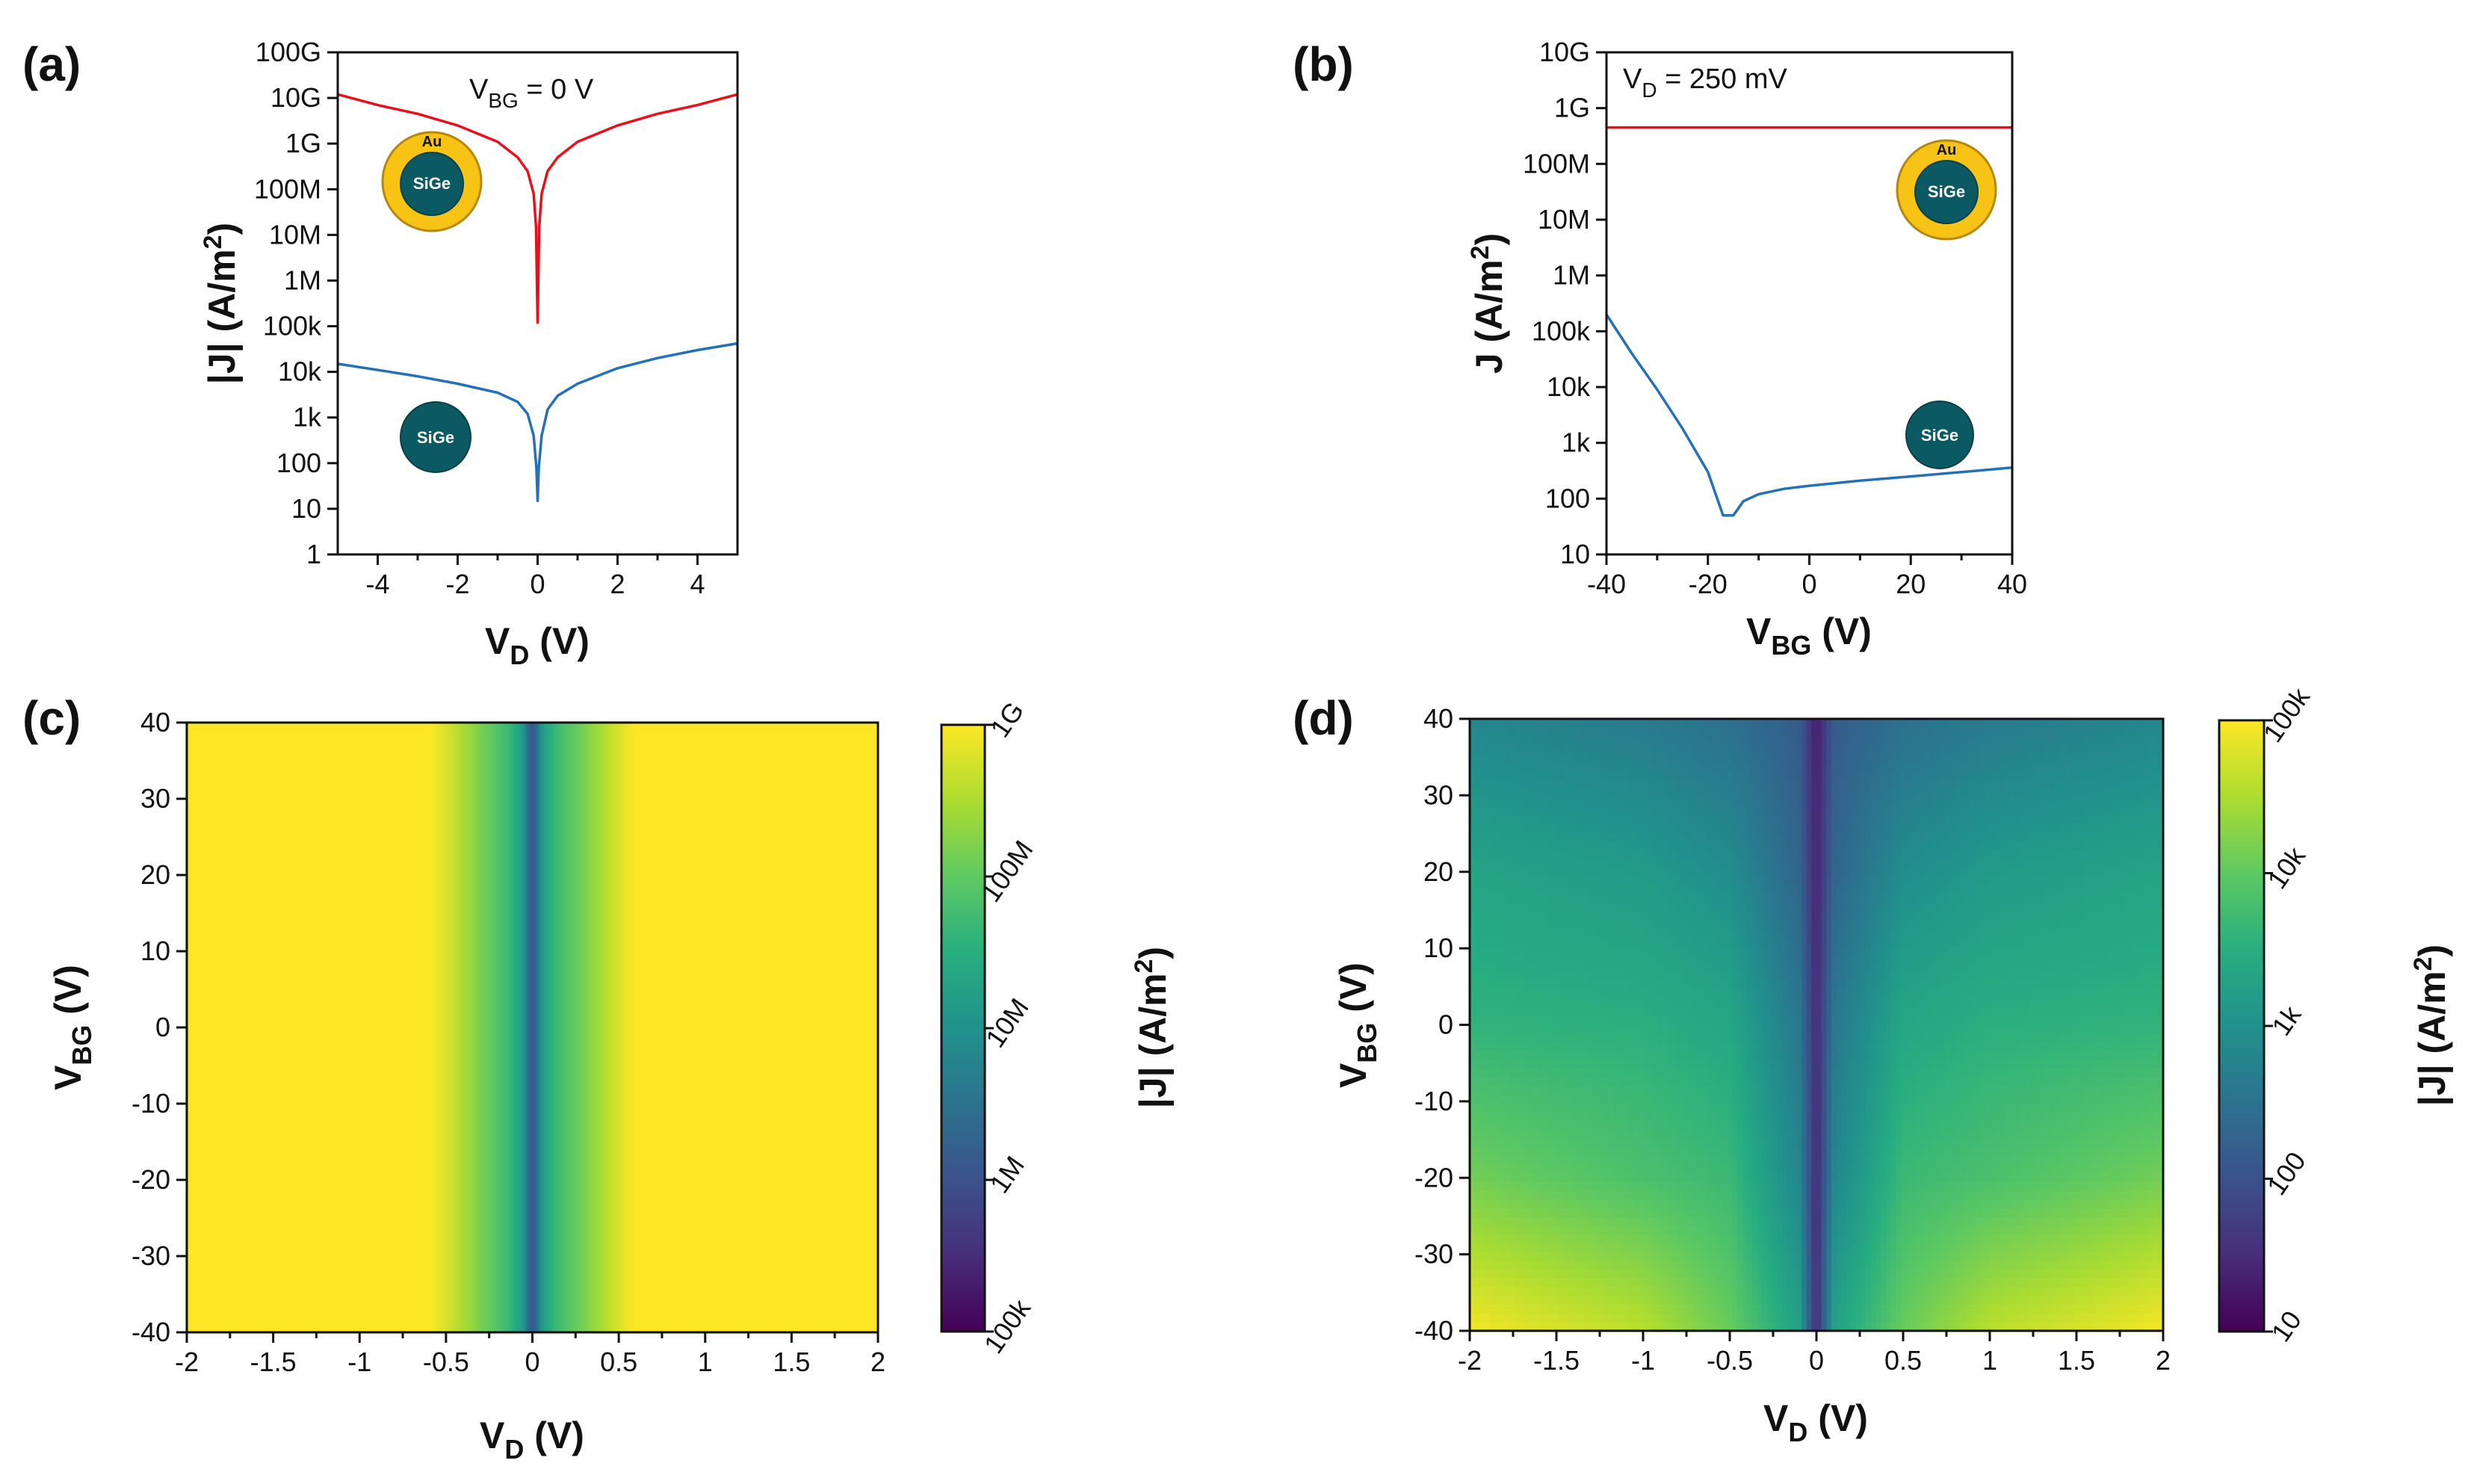 The height and width of the screenshot is (1484, 2465). I want to click on x-tick-label: -1.5, so click(274, 1362).